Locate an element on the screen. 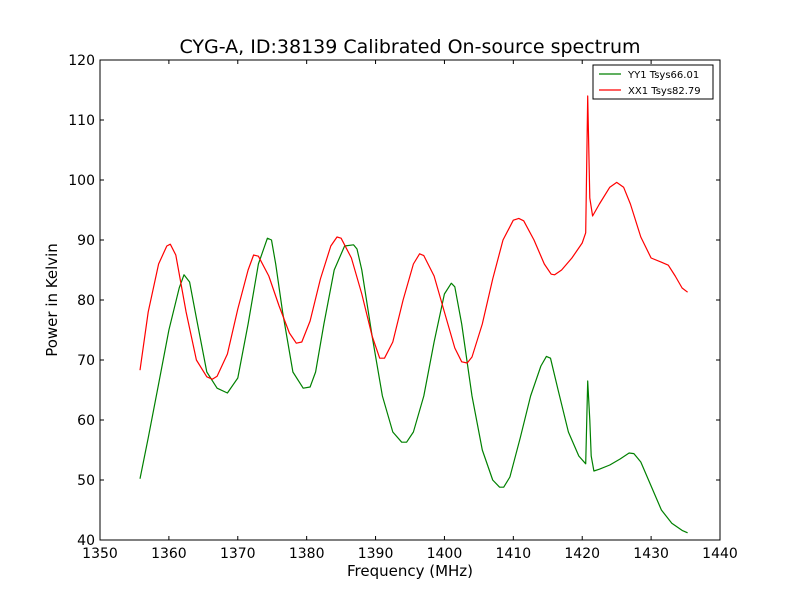 The image size is (800, 600). legend-label-xx1: XX1 Tsys82.79 is located at coordinates (664, 91).